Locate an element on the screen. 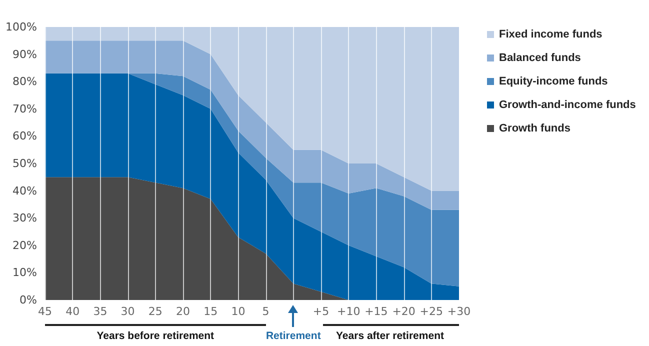 The height and width of the screenshot is (346, 649). y-tick-label: 80% is located at coordinates (24, 81).